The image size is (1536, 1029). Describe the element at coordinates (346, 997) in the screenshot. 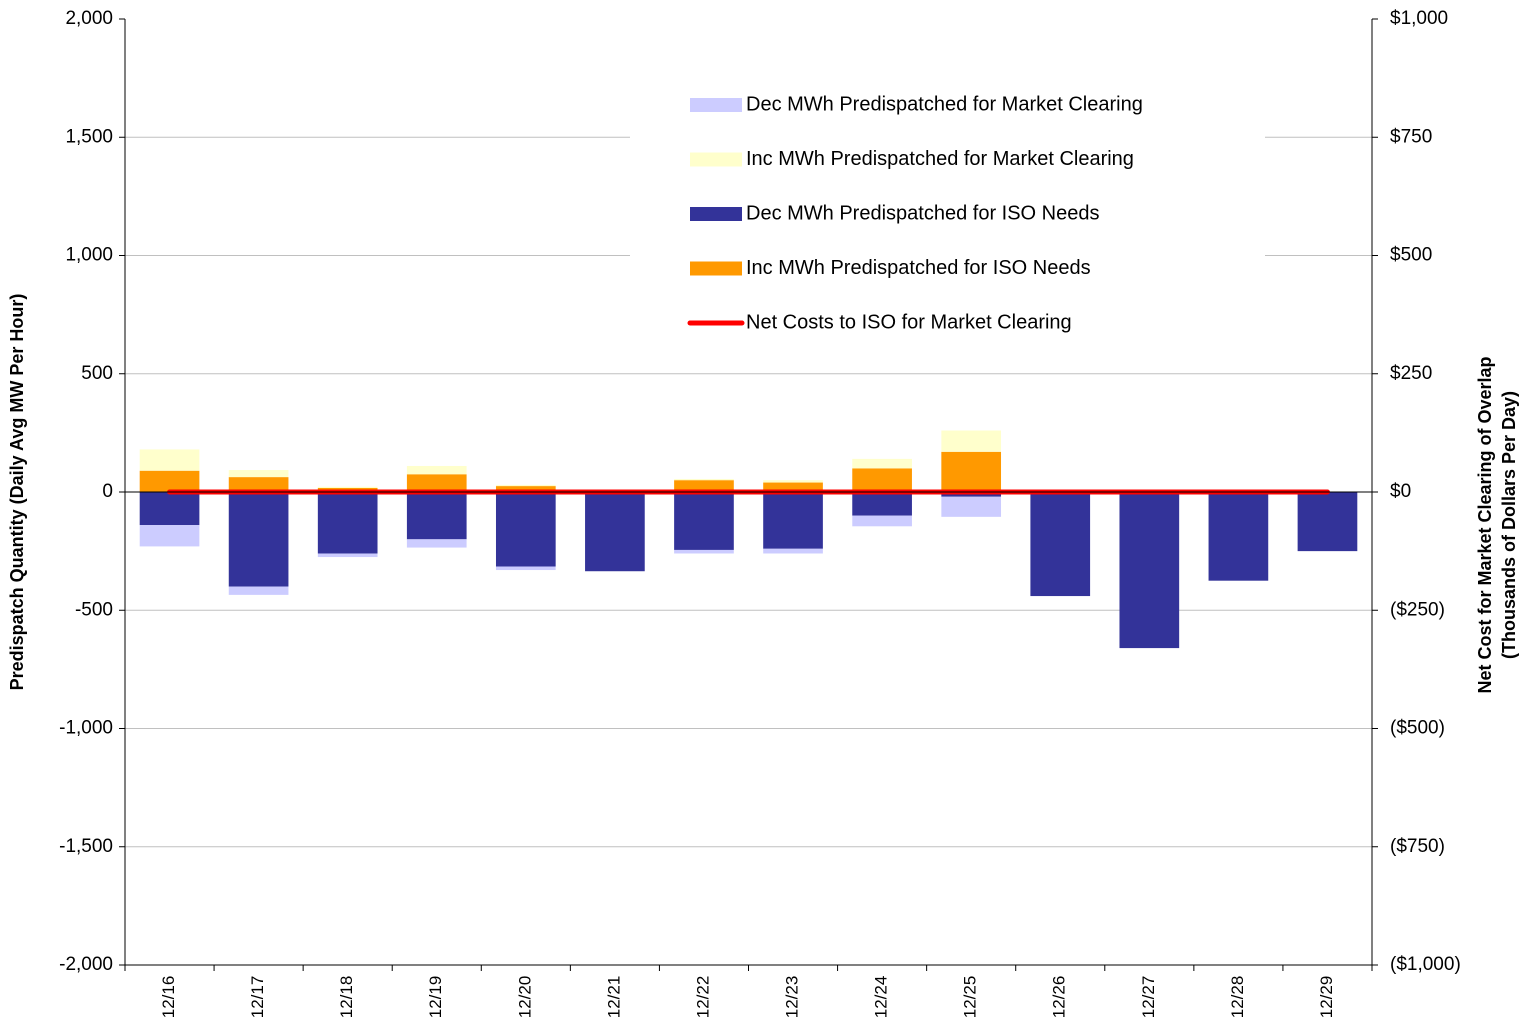

I see `x-tick-label: 12/18` at that location.